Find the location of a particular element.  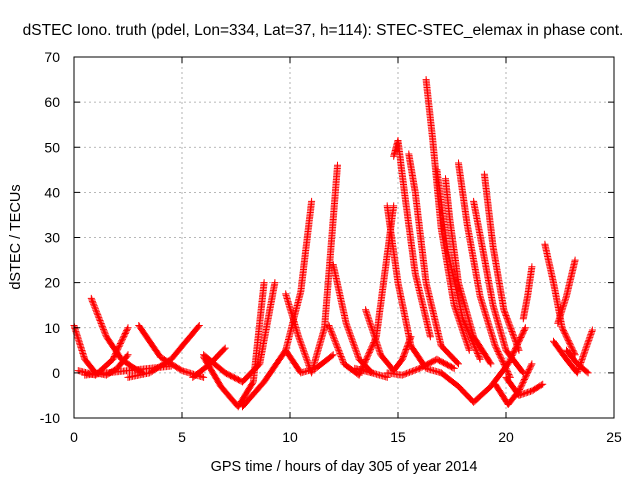

y-tick-label: 40 is located at coordinates (52, 192).